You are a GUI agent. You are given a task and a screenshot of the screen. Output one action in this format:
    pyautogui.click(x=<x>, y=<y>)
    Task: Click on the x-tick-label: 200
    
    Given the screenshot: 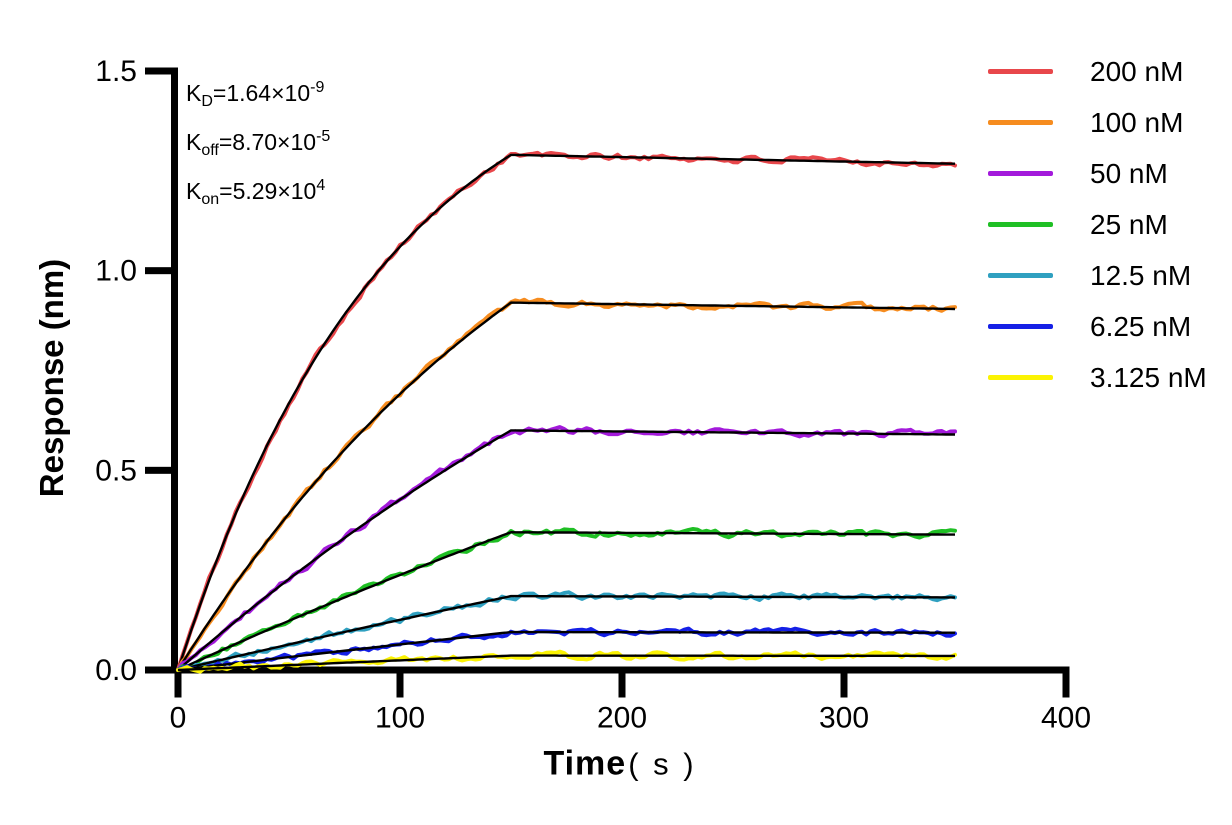 What is the action you would take?
    pyautogui.click(x=622, y=718)
    